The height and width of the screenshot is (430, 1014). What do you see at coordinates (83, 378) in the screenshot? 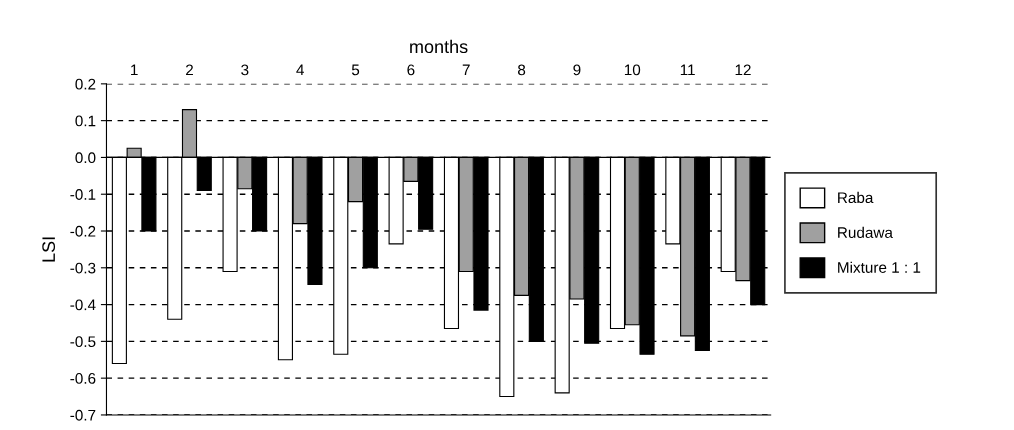
I see `y-tick-label: -0.6` at bounding box center [83, 378].